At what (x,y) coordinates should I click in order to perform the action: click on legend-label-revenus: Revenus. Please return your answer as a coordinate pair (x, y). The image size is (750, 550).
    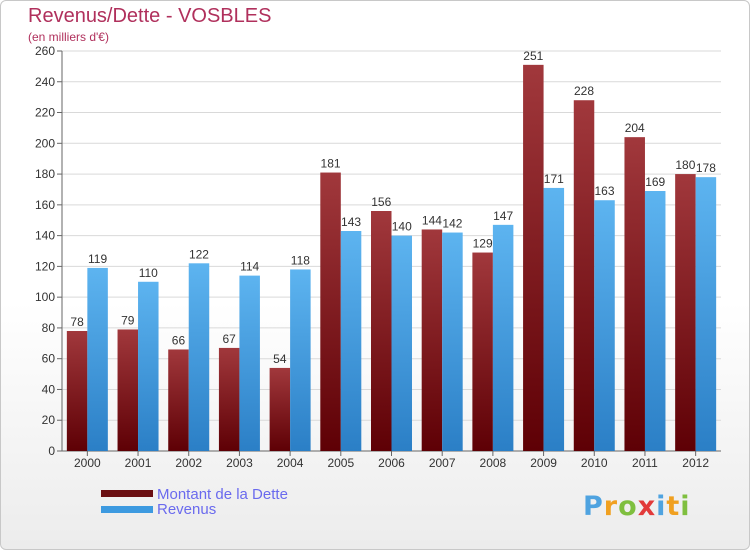
    Looking at the image, I should click on (187, 509).